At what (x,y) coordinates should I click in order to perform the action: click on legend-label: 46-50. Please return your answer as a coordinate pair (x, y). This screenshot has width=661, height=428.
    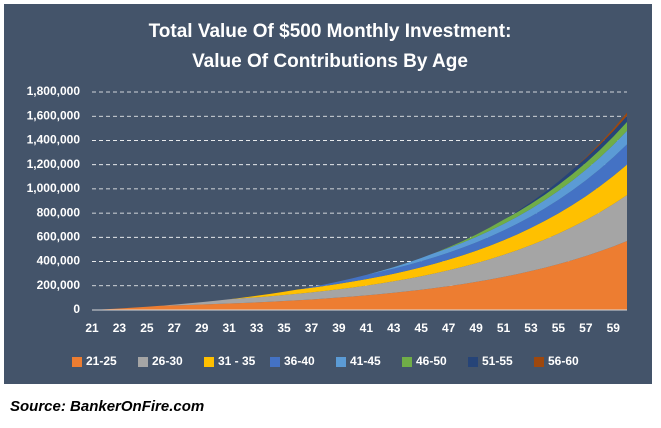
    Looking at the image, I should click on (431, 361).